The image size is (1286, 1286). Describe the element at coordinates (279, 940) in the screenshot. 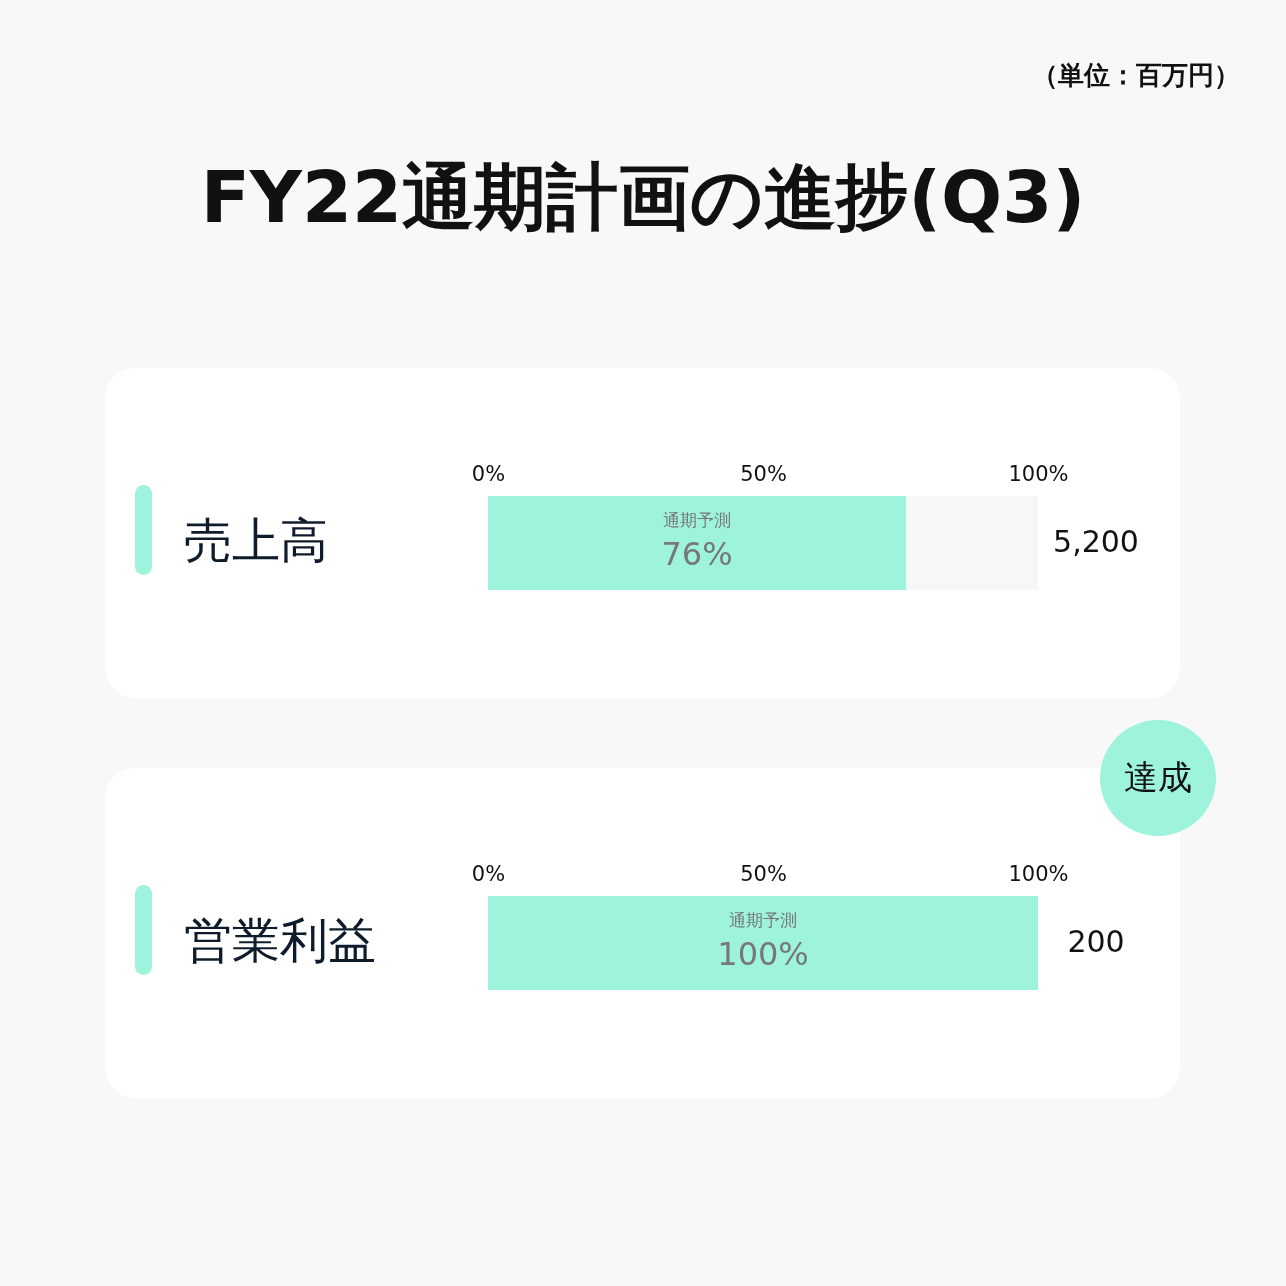

I see `y-tick-label: 営業利益` at that location.